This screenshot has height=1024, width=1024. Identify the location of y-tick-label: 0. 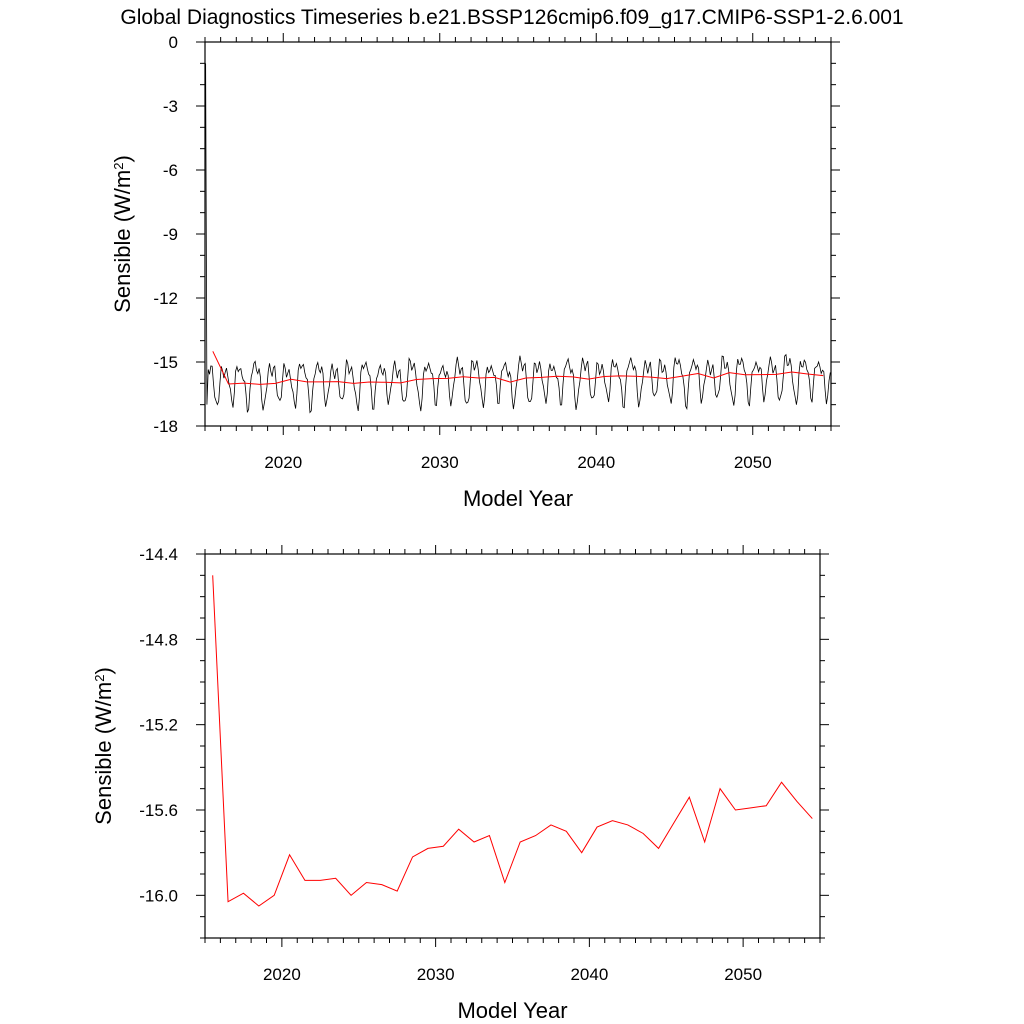
(173, 42).